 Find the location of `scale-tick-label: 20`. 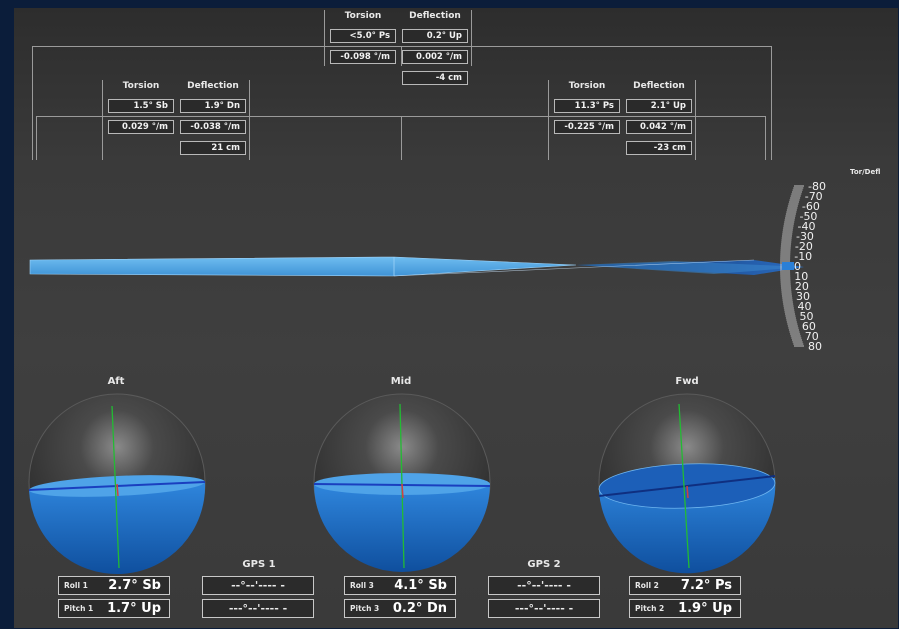

scale-tick-label: 20 is located at coordinates (802, 286).